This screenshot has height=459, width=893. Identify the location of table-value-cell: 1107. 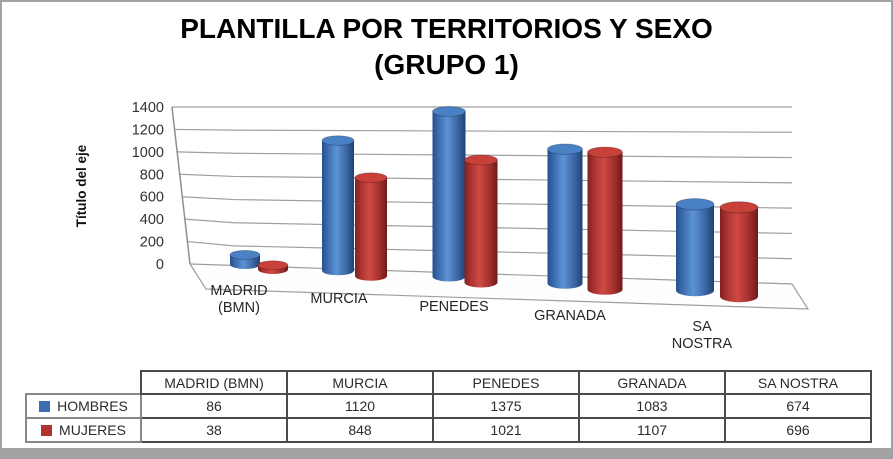
(652, 430).